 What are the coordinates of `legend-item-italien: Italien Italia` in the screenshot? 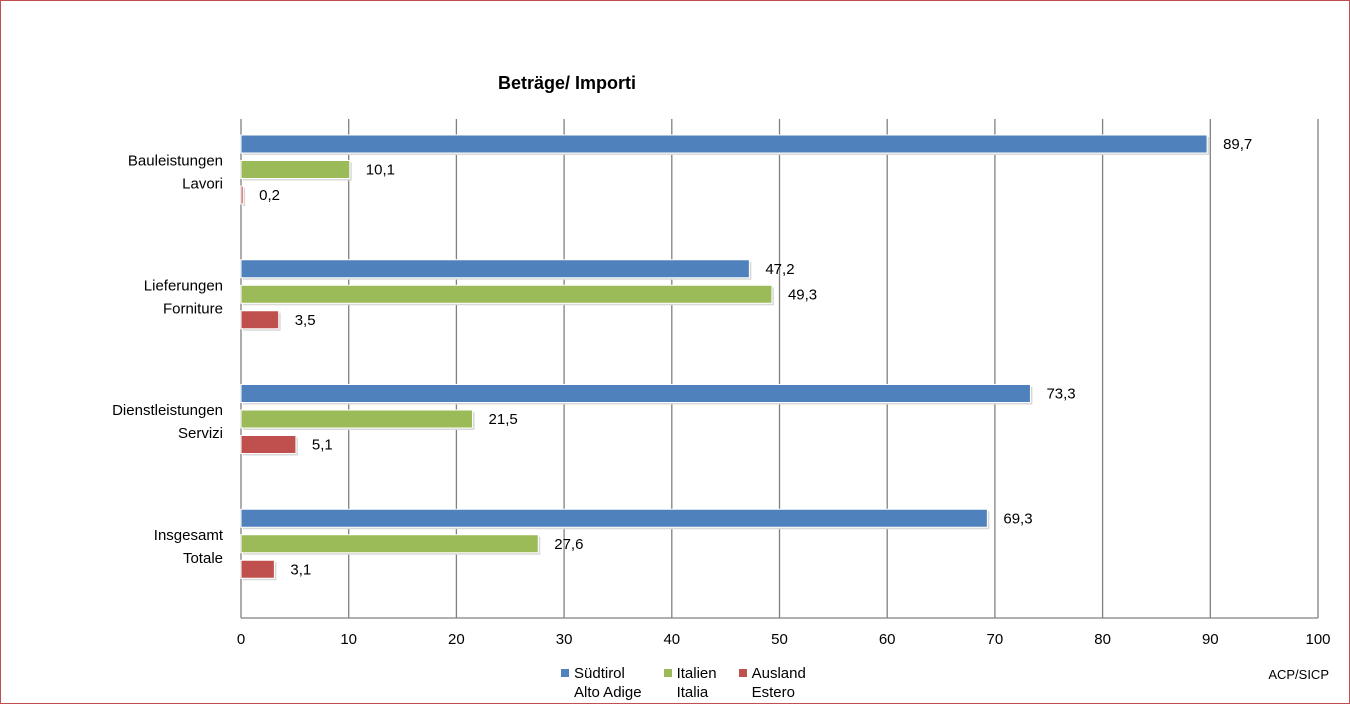 It's located at (690, 683).